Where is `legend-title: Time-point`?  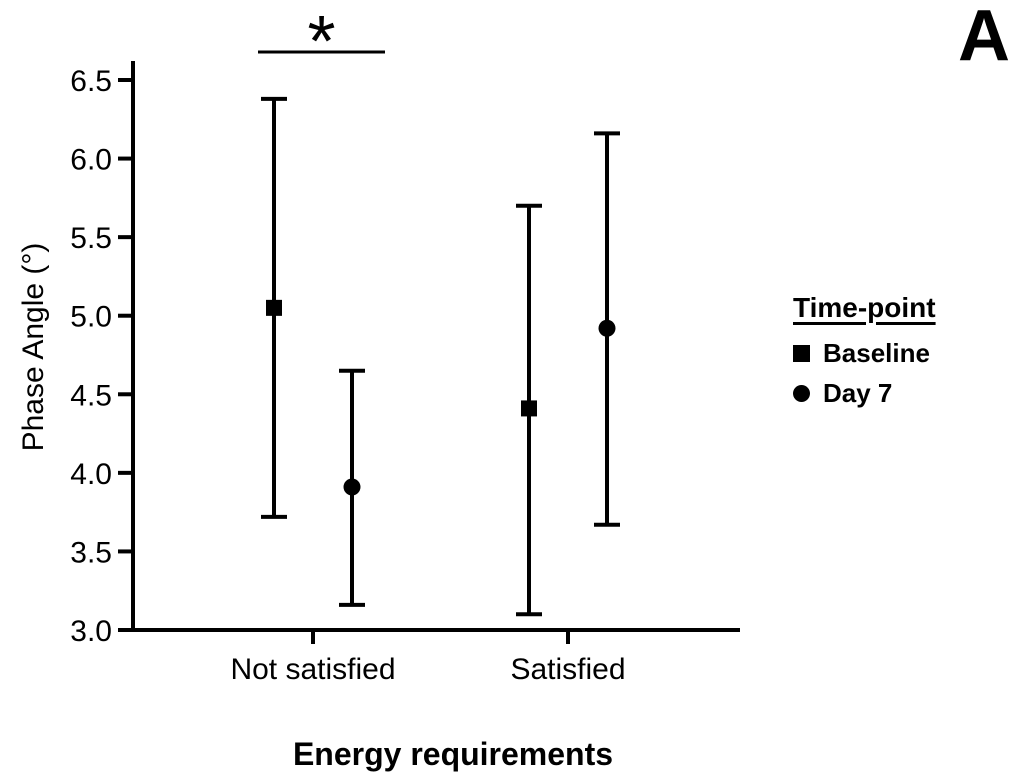
legend-title: Time-point is located at coordinates (864, 307).